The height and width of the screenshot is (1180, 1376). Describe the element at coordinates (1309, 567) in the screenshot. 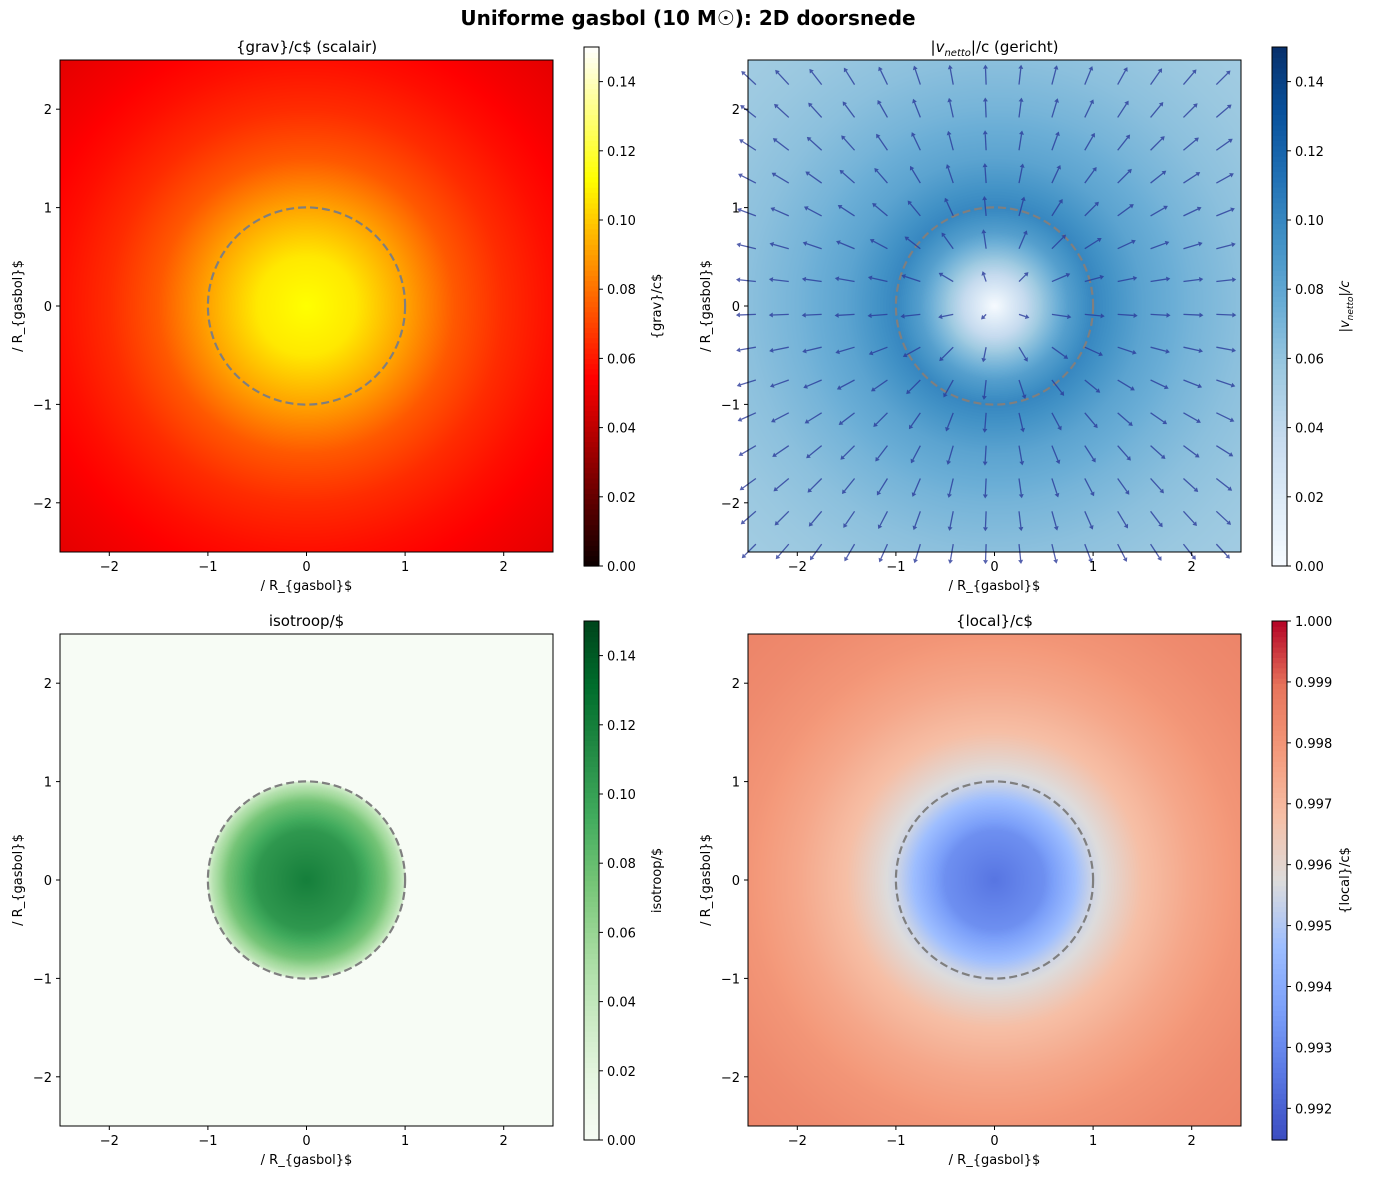

I see `colorbar-tick-label: 0.00` at that location.